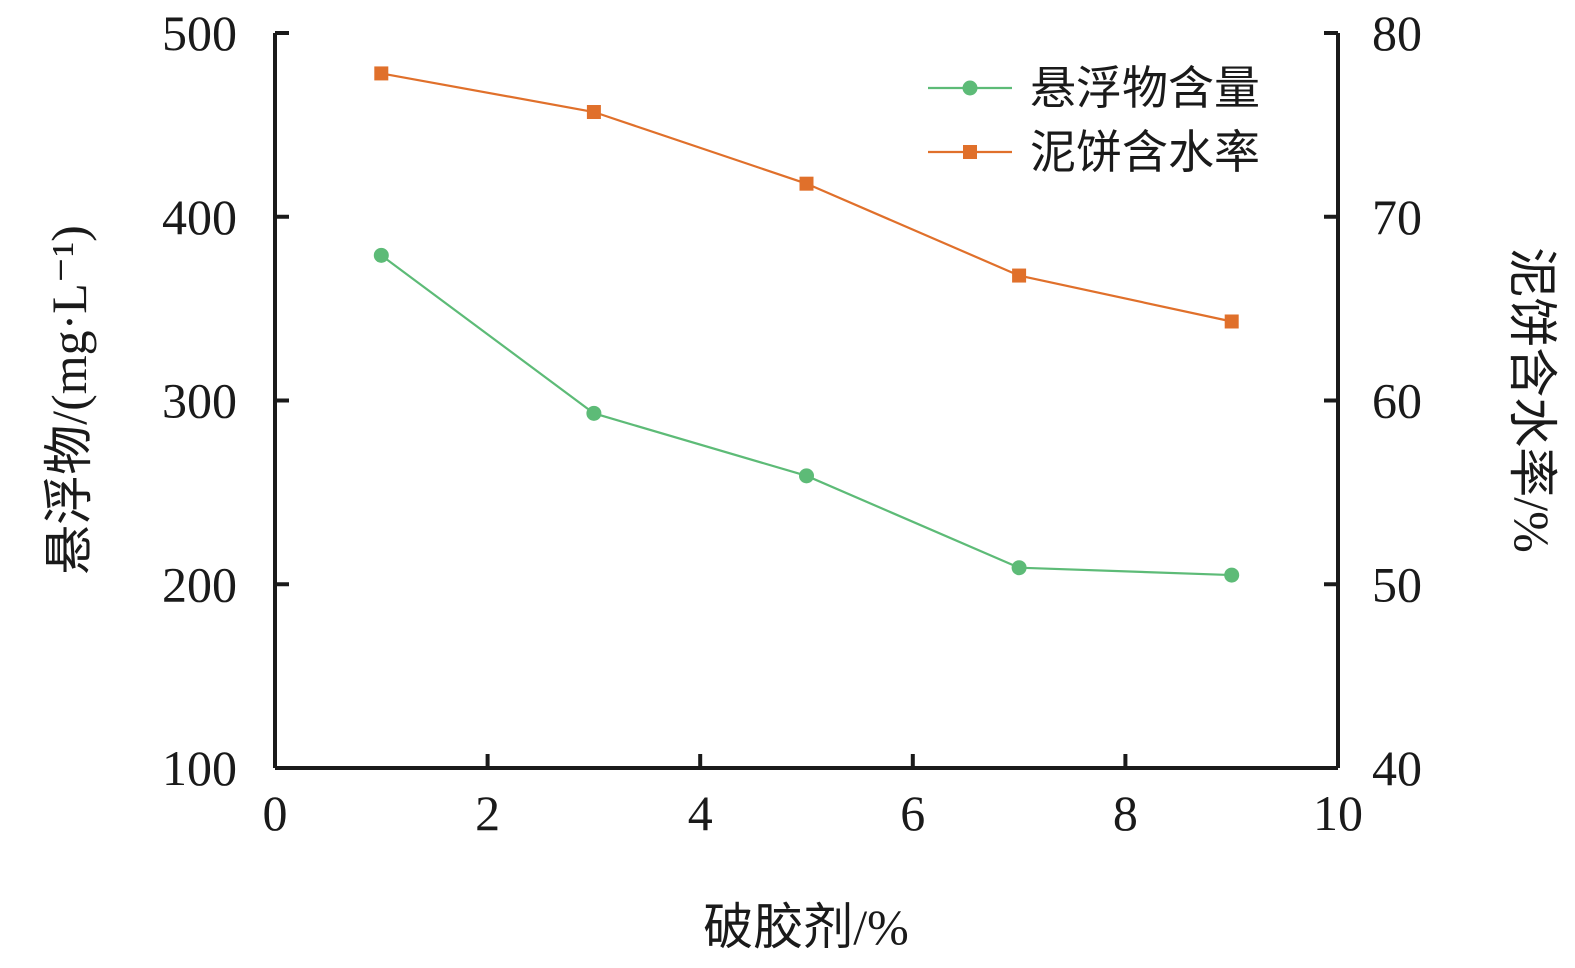  I want to click on x-tick-label: 2, so click(487, 813).